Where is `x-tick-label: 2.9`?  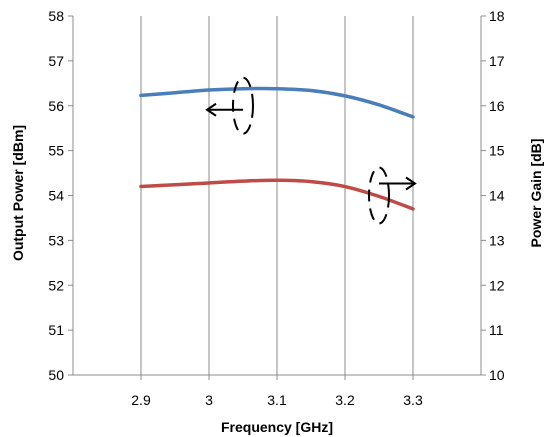
x-tick-label: 2.9 is located at coordinates (141, 400).